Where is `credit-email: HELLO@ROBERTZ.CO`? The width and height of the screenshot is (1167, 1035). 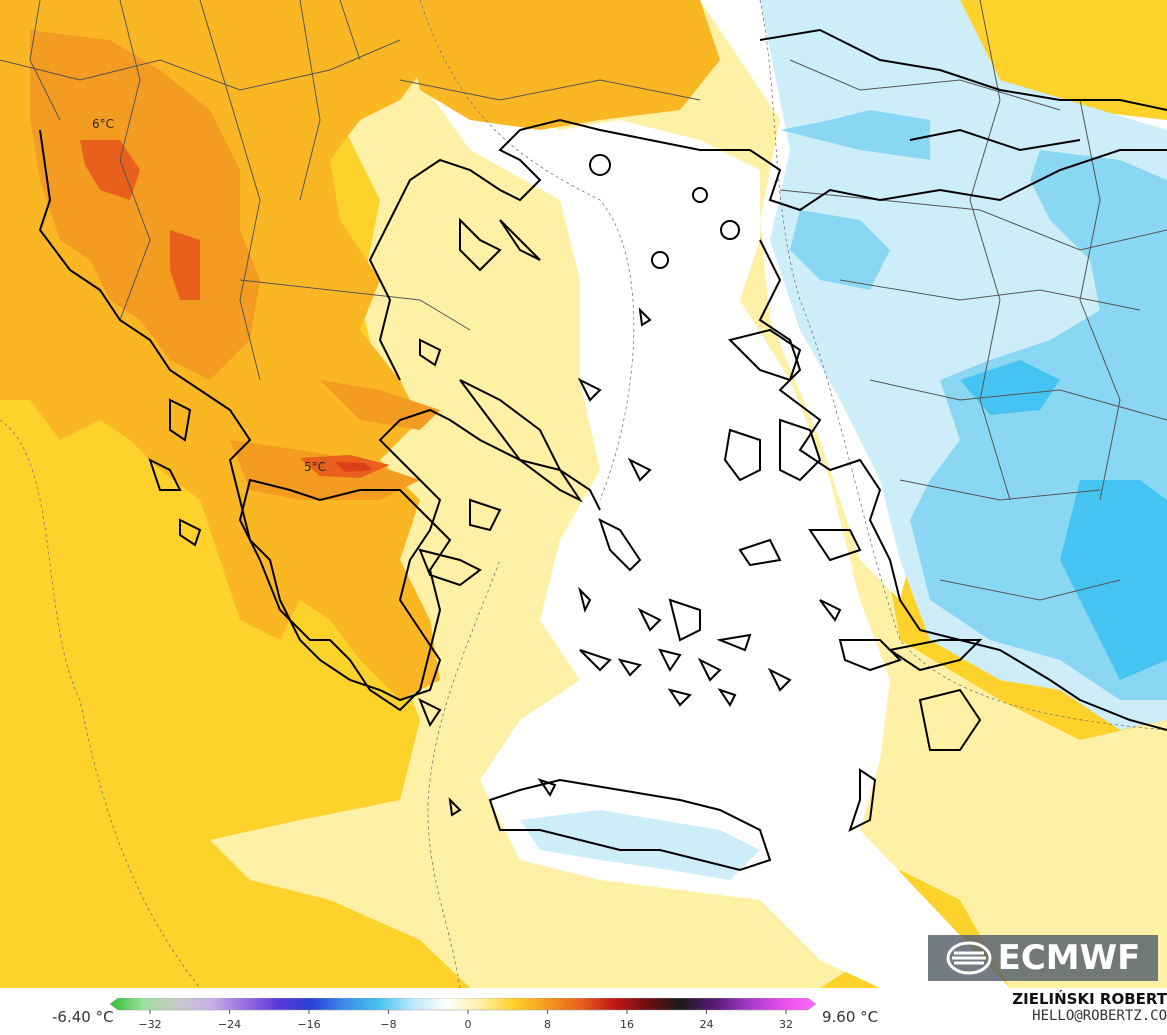
credit-email: HELLO@ROBERTZ.CO is located at coordinates (1099, 1016).